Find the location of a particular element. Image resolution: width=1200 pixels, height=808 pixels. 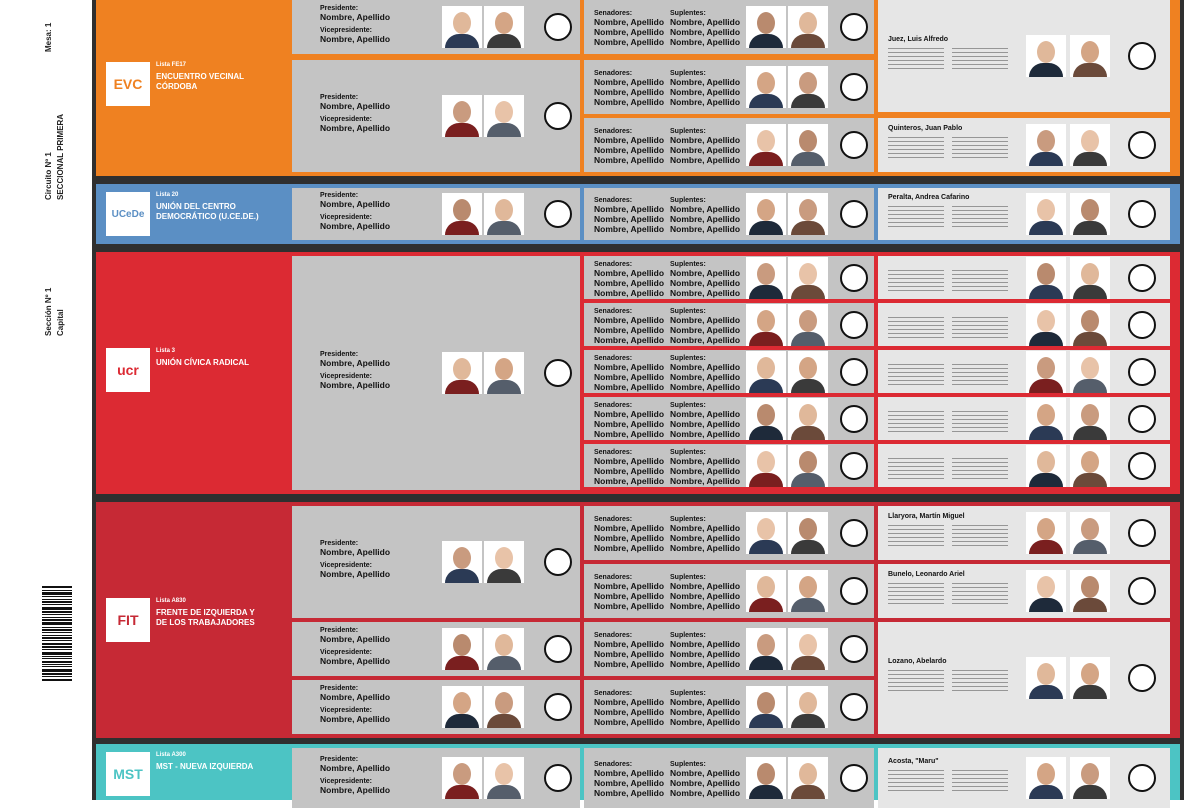

president-name: Nombre, Apellido is located at coordinates (355, 639).